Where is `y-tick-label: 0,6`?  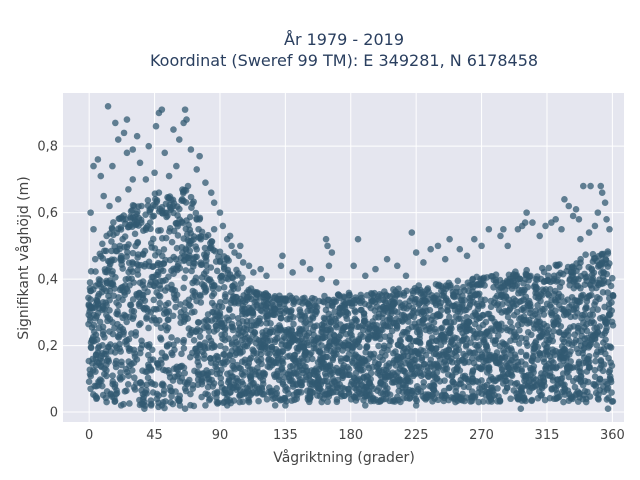
y-tick-label: 0,6 is located at coordinates (47, 213).